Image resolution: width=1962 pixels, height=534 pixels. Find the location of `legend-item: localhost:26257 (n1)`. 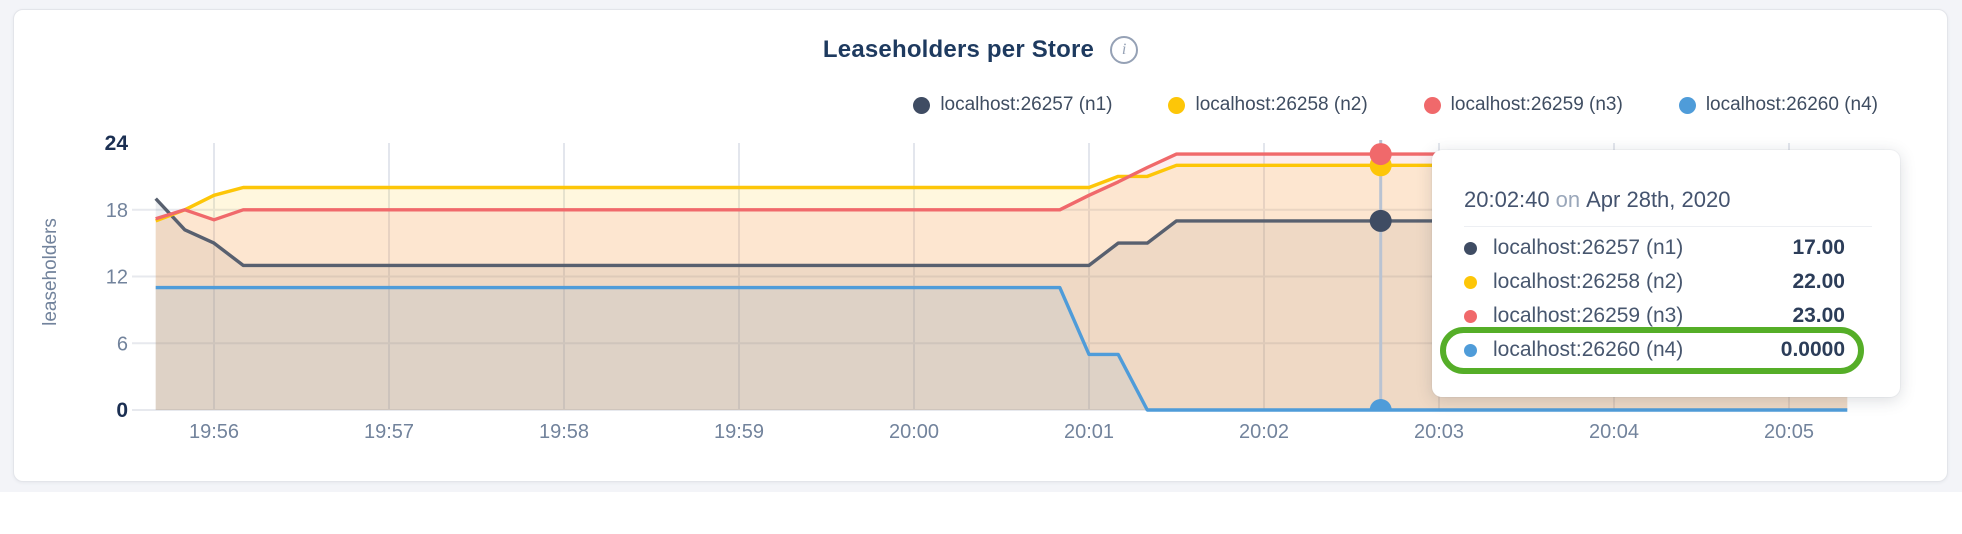

legend-item: localhost:26257 (n1) is located at coordinates (1012, 105).